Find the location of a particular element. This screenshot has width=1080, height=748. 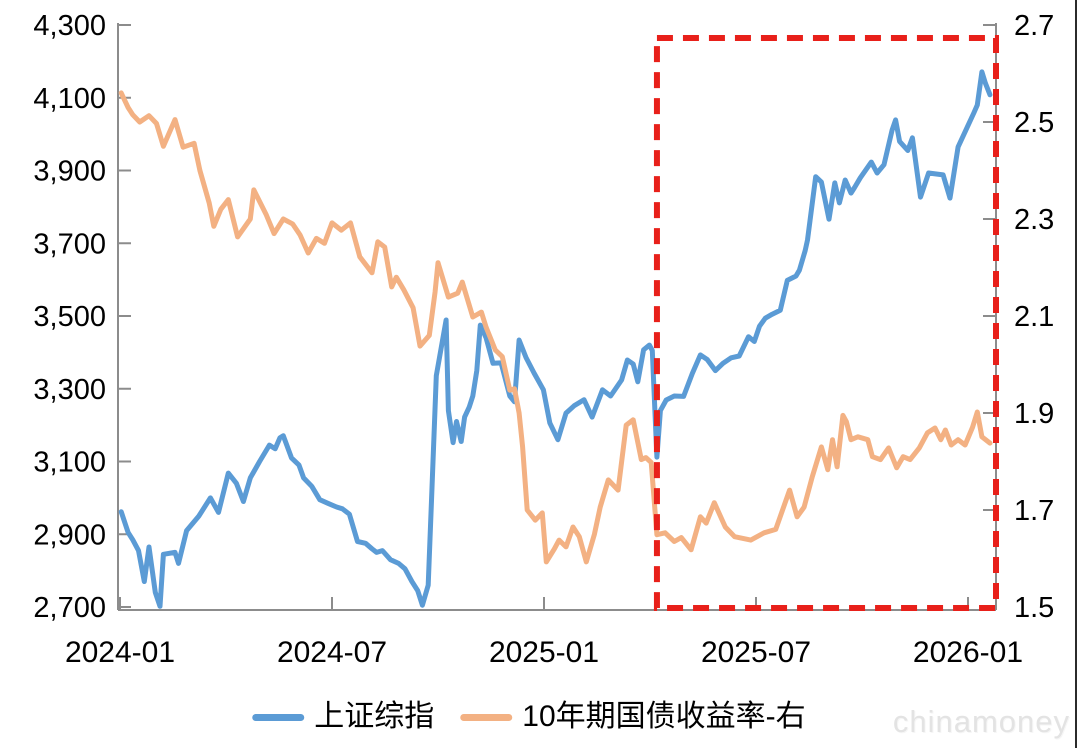

right-axis-tick-label: 1.9 is located at coordinates (1034, 414).